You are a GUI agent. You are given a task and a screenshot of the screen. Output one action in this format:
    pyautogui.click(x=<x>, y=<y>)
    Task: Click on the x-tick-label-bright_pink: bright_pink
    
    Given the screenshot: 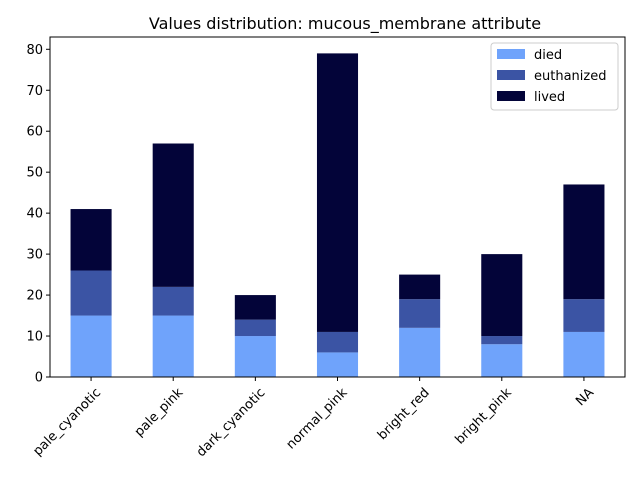 What is the action you would take?
    pyautogui.click(x=484, y=416)
    